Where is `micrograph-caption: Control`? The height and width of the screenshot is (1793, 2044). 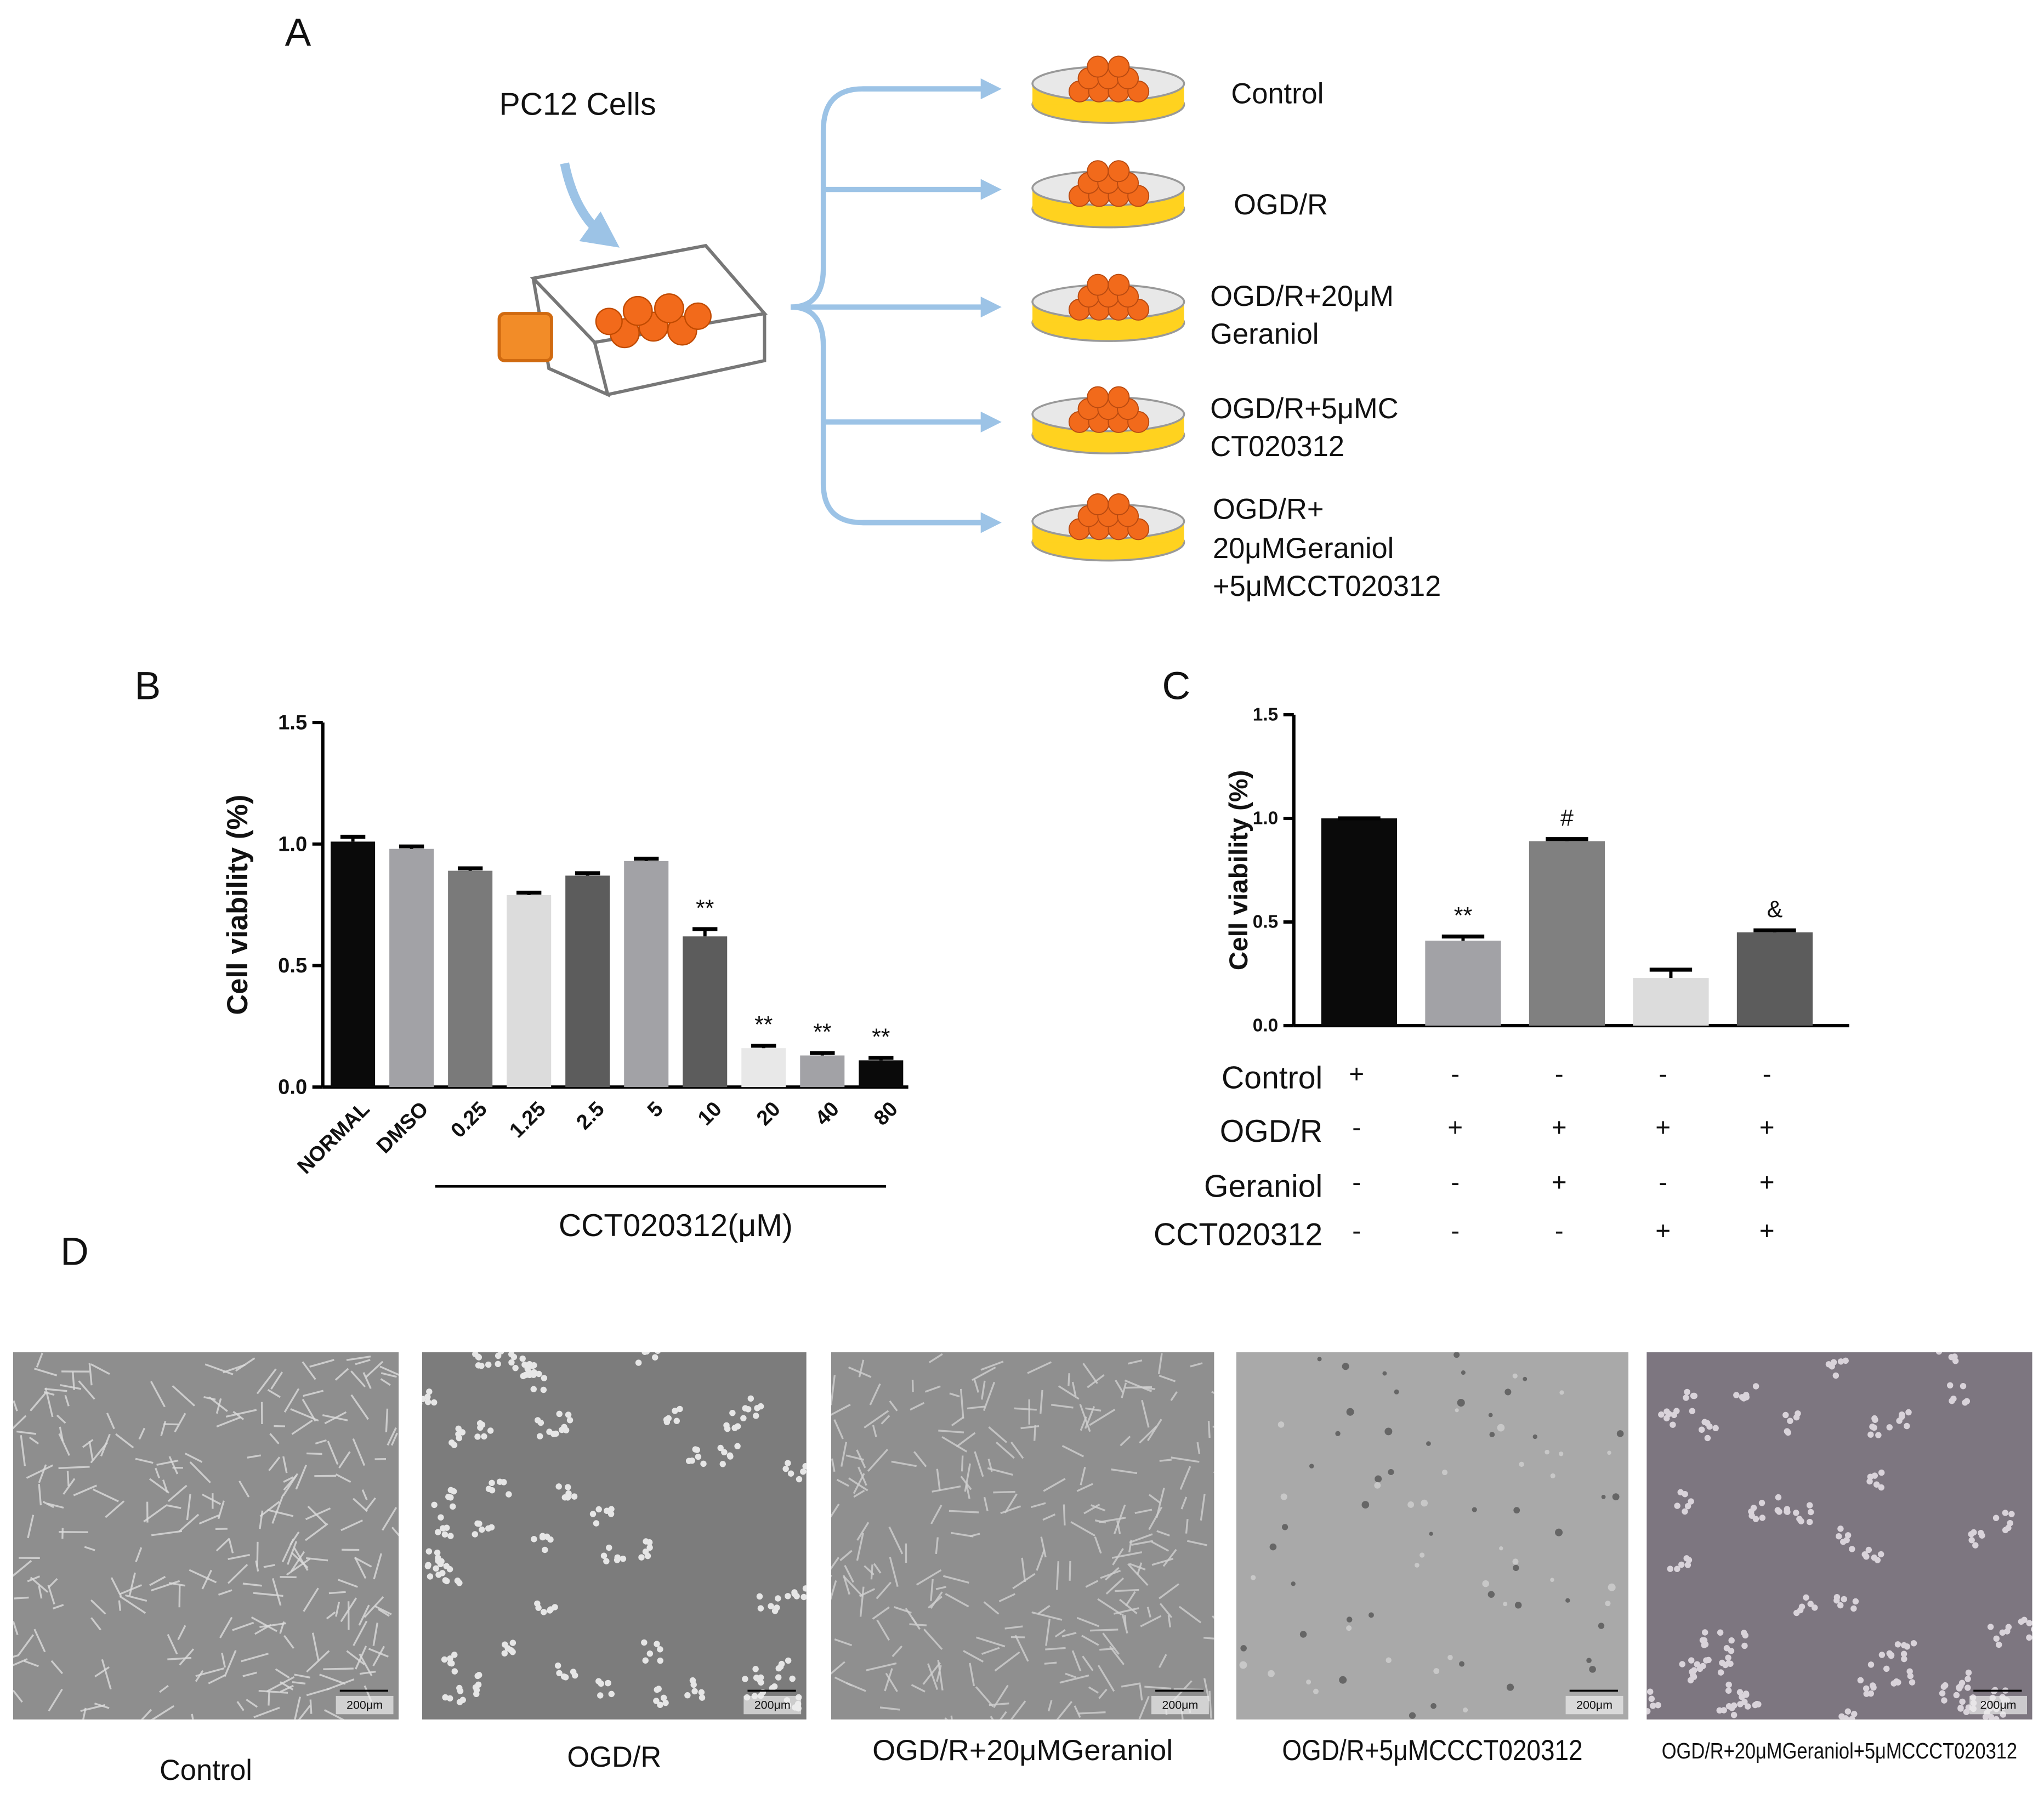
micrograph-caption: Control is located at coordinates (206, 1770).